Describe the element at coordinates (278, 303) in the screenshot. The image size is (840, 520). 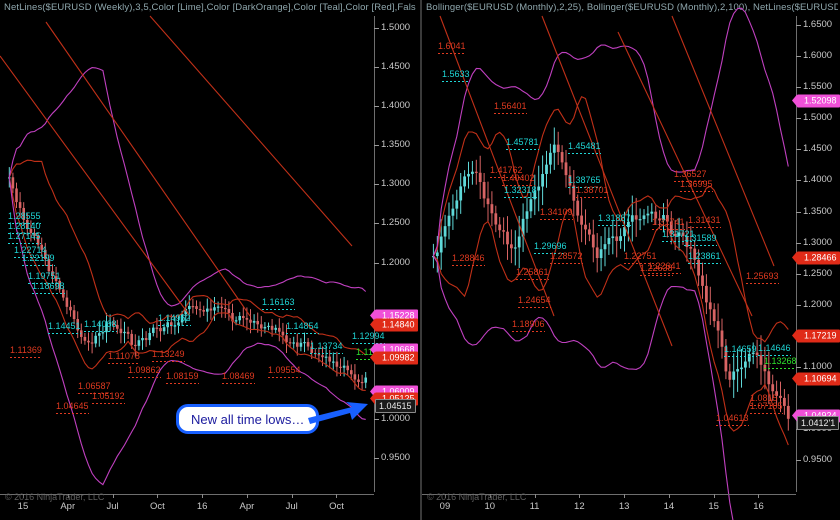
I see `price-level-annotation: 1.16163` at that location.